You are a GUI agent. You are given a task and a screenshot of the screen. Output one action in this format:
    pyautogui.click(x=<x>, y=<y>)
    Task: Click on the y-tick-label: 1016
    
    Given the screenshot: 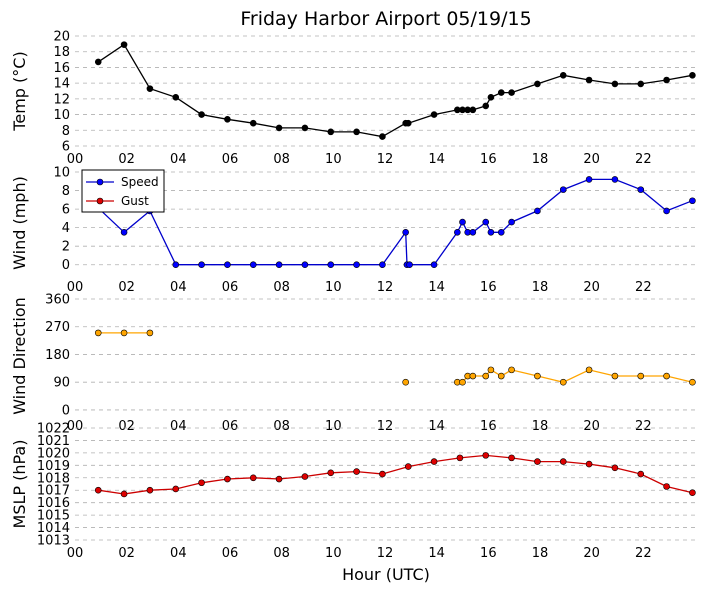 What is the action you would take?
    pyautogui.click(x=53, y=503)
    